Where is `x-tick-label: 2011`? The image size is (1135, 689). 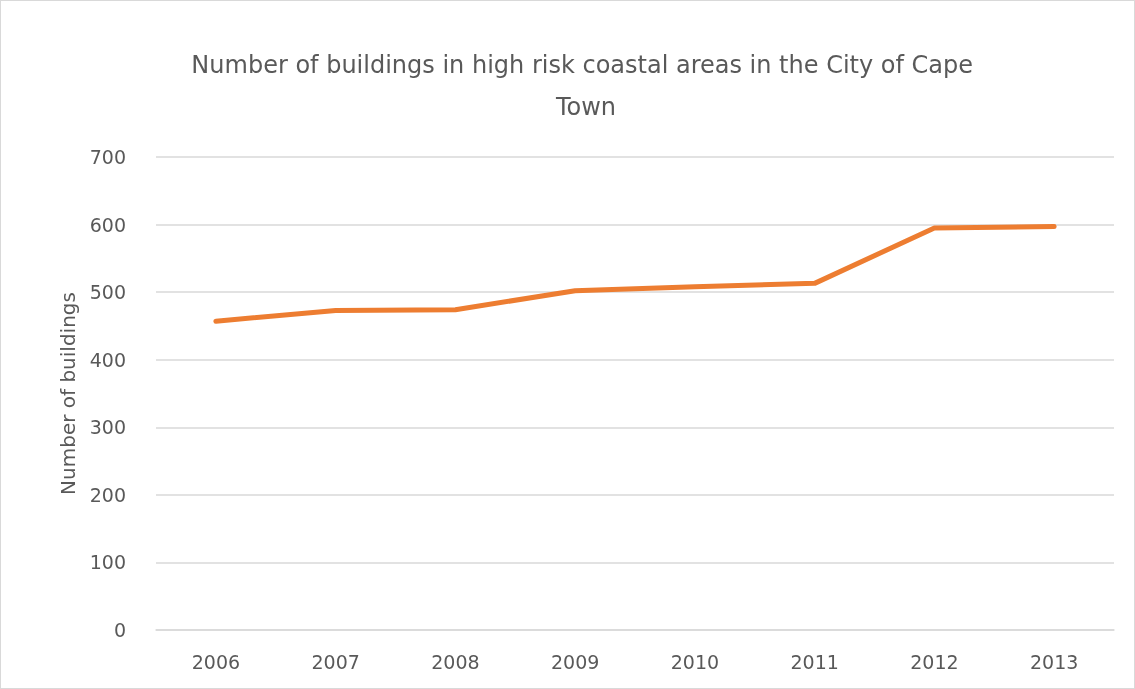 x-tick-label: 2011 is located at coordinates (814, 661).